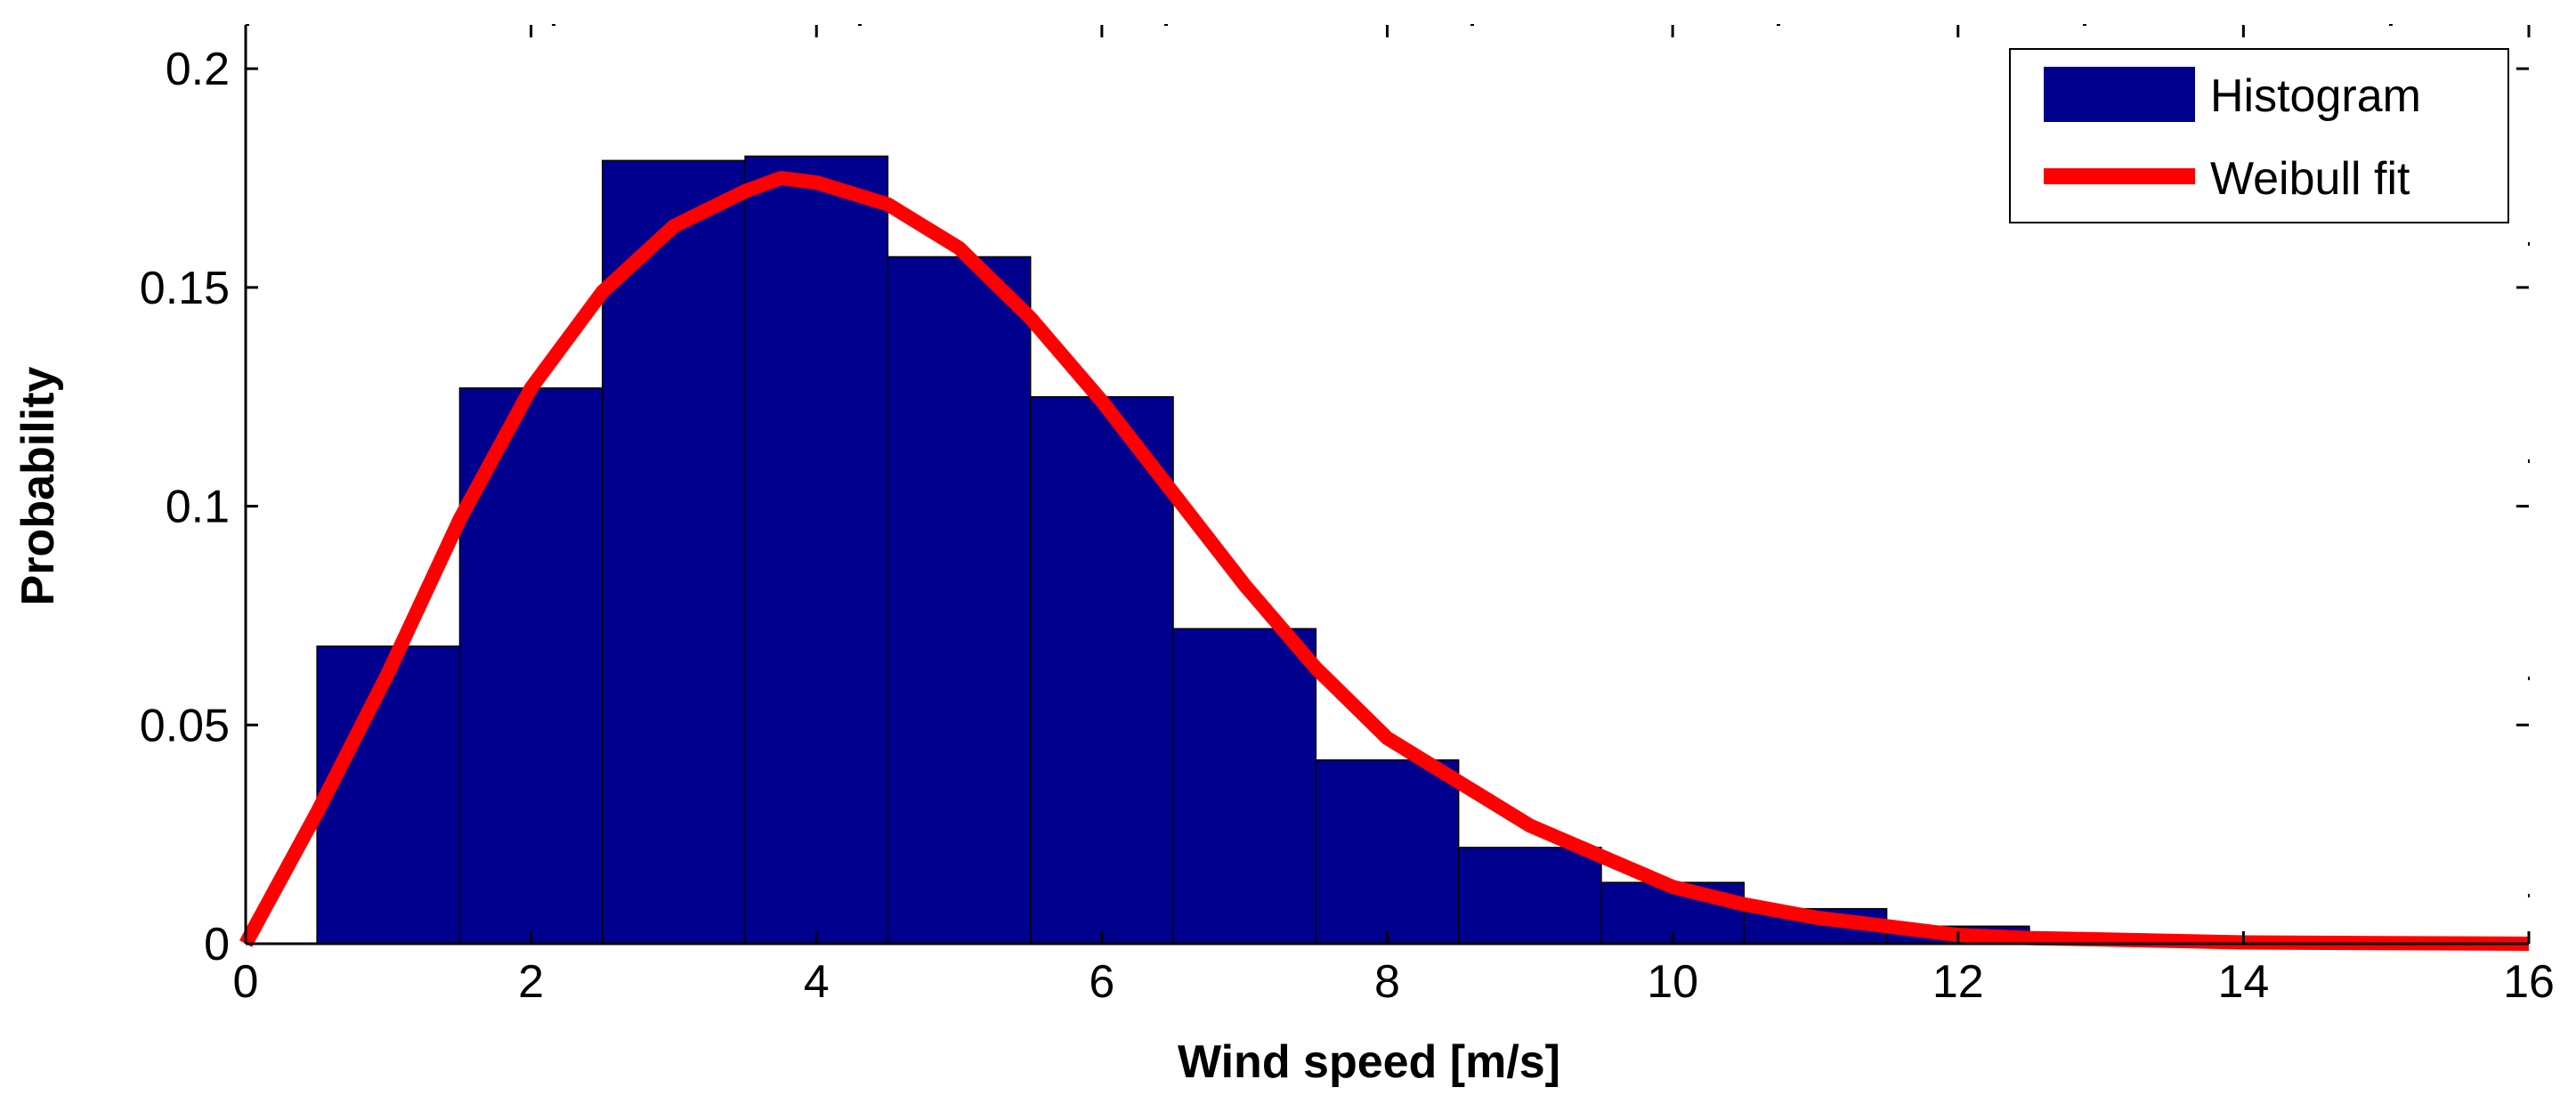 This screenshot has height=1120, width=2576. I want to click on x-tick-label: 2, so click(531, 982).